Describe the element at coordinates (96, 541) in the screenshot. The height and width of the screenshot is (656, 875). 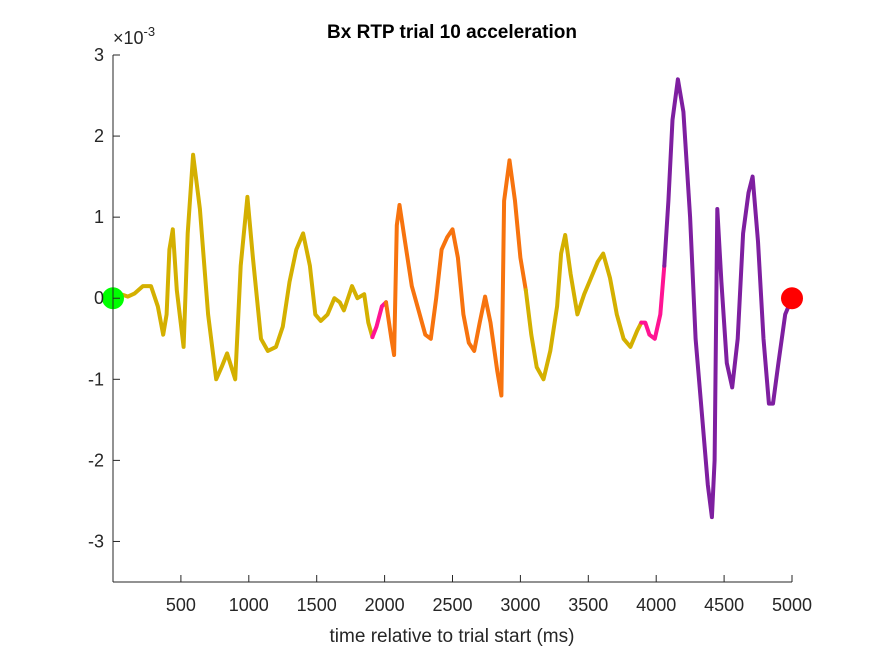
I see `y-tick-label: -3` at that location.